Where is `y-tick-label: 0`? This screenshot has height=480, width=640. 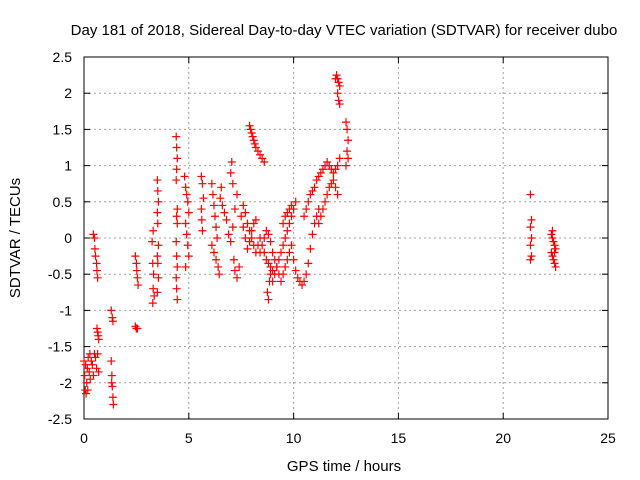
y-tick-label: 0 is located at coordinates (68, 238).